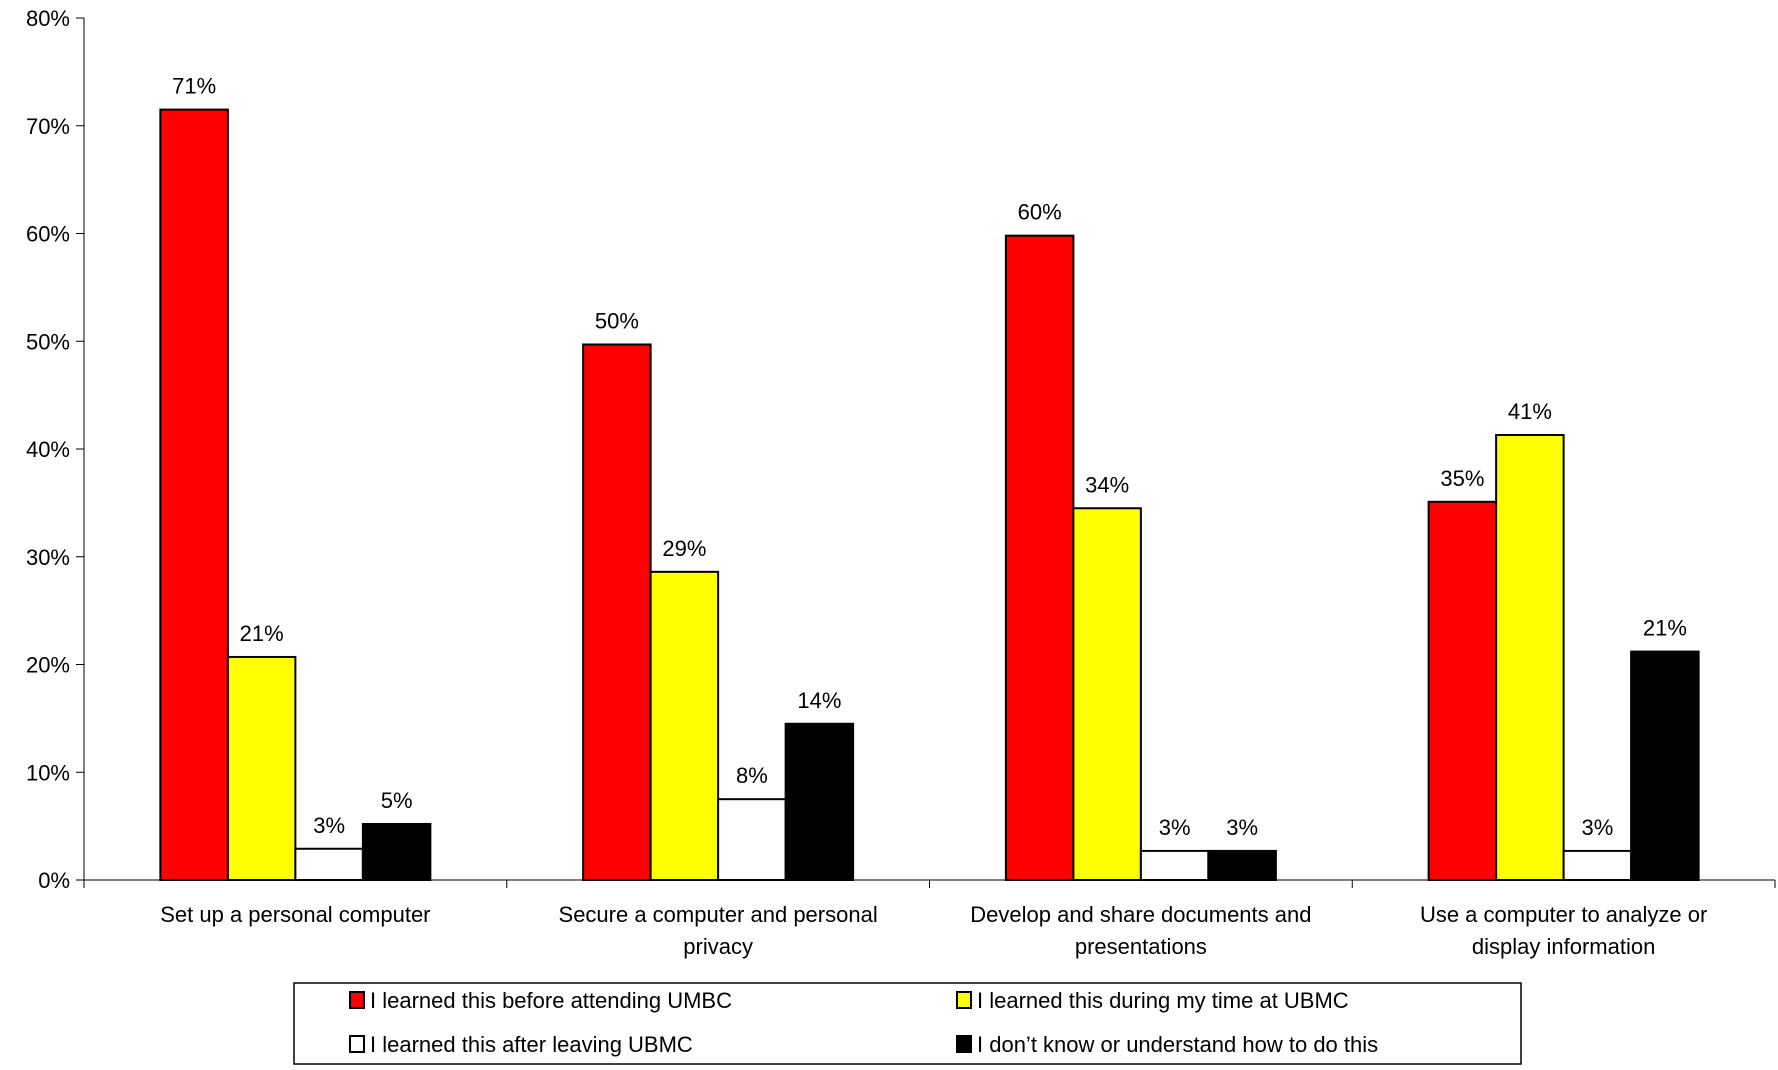  I want to click on category-label: Set up a personal computer, so click(295, 914).